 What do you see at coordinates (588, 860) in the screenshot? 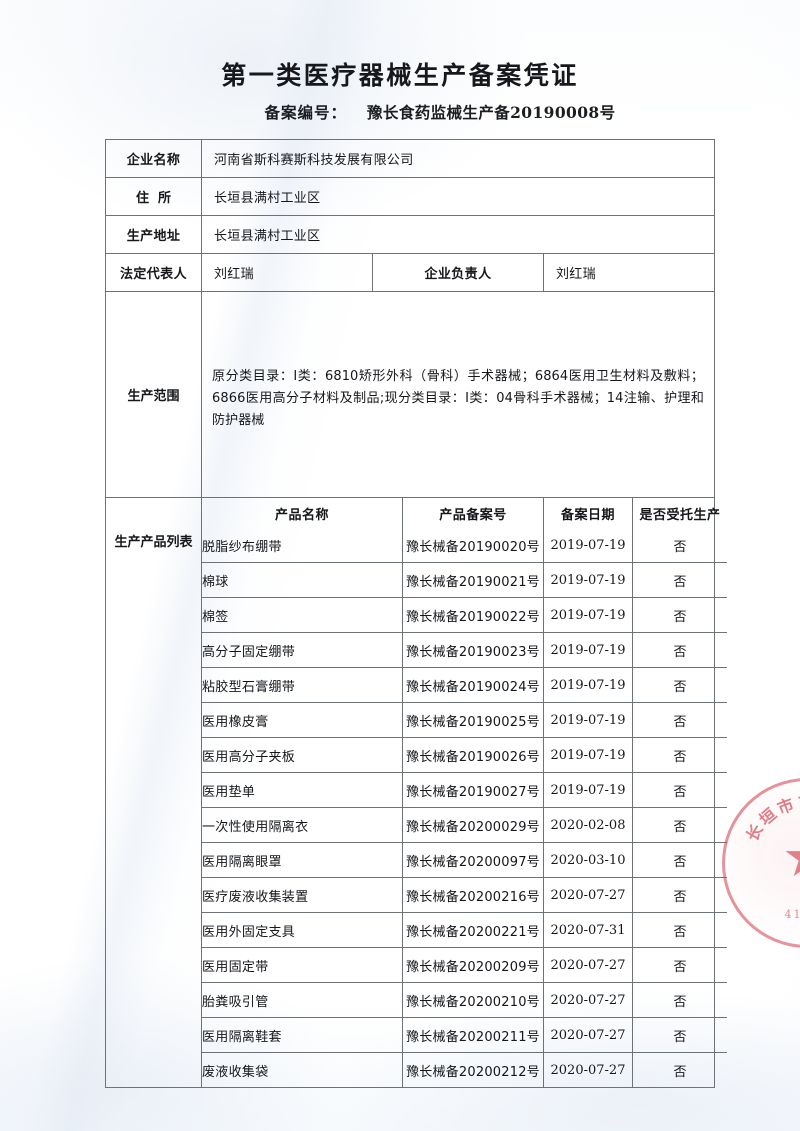
I see `product-record-date: 2020-03-10` at bounding box center [588, 860].